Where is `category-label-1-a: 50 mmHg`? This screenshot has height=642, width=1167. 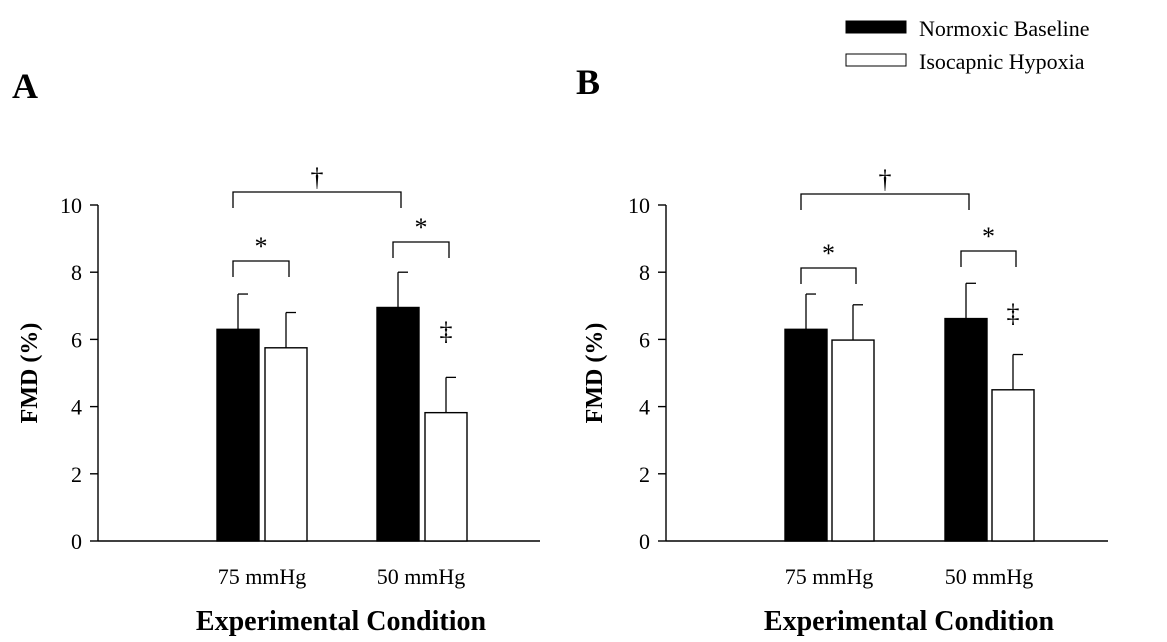
category-label-1-a: 50 mmHg is located at coordinates (421, 576).